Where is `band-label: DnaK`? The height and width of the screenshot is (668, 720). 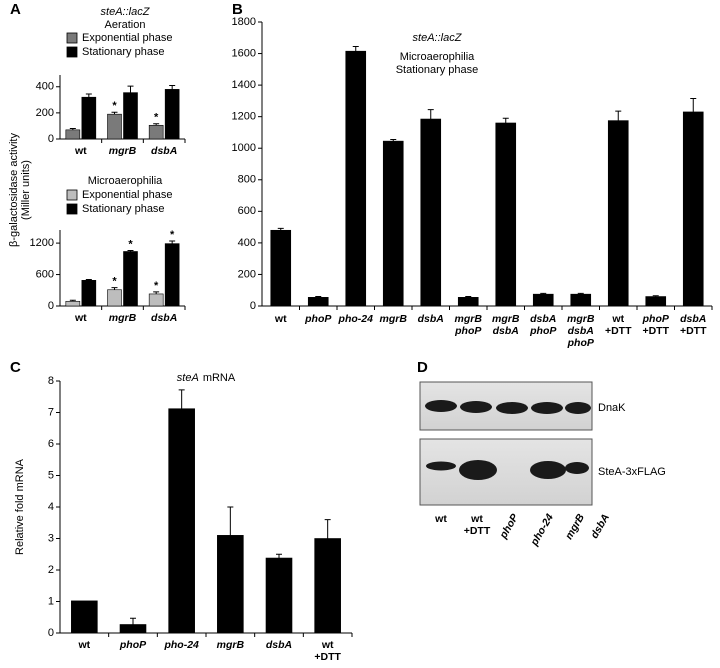 band-label: DnaK is located at coordinates (612, 408).